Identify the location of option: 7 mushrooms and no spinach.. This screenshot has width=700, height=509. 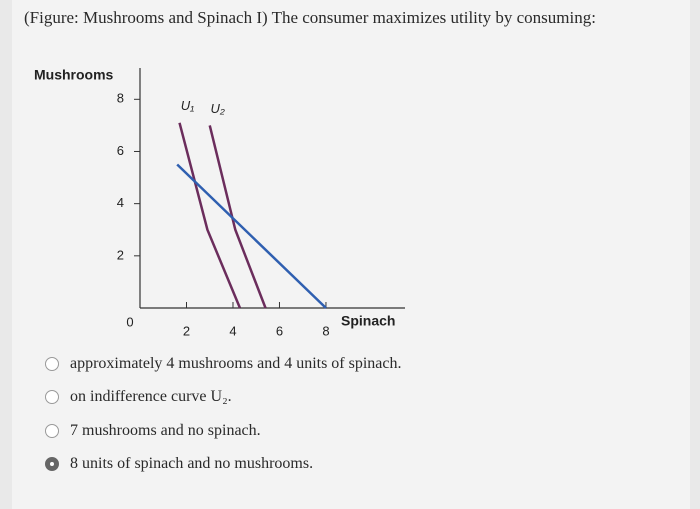
(153, 431).